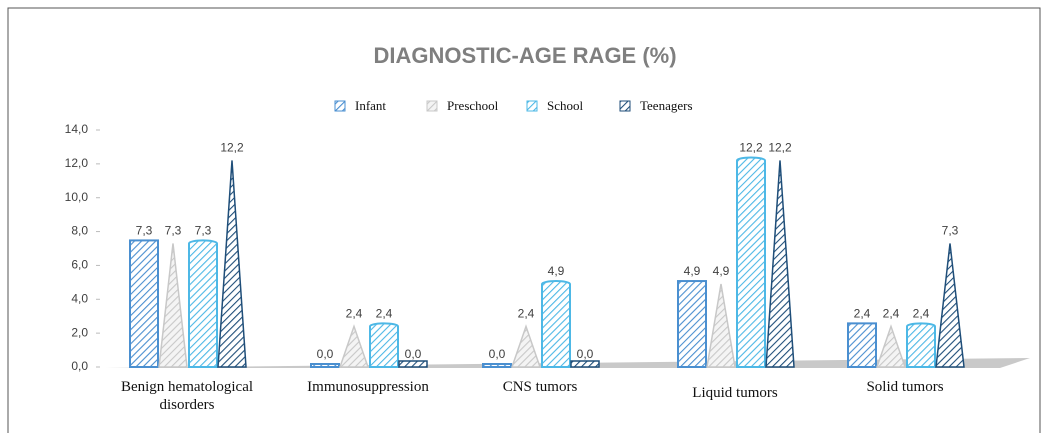  What do you see at coordinates (735, 393) in the screenshot?
I see `x-tick-label: Liquid tumors` at bounding box center [735, 393].